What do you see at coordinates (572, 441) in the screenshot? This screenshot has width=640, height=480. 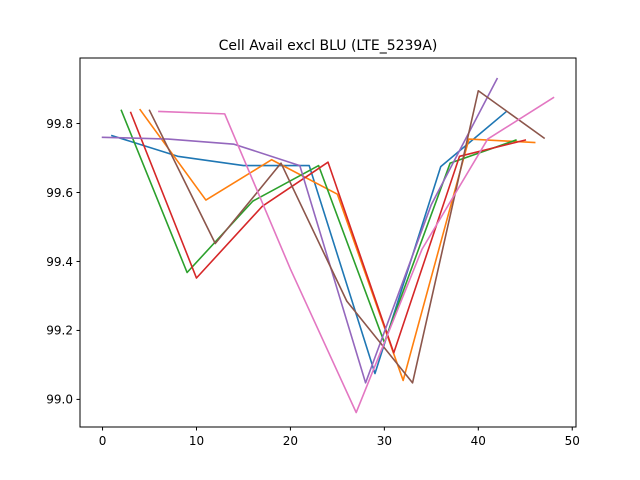 I see `x-tick-label: 50` at bounding box center [572, 441].